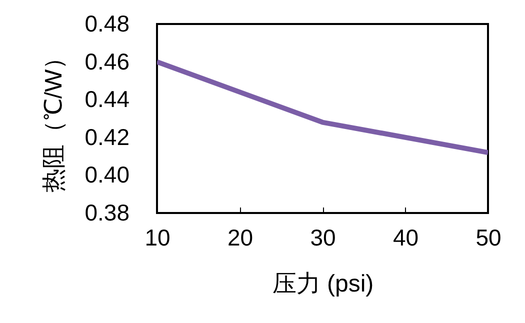 This screenshot has height=323, width=525. I want to click on x-tick-label: 40, so click(405, 237).